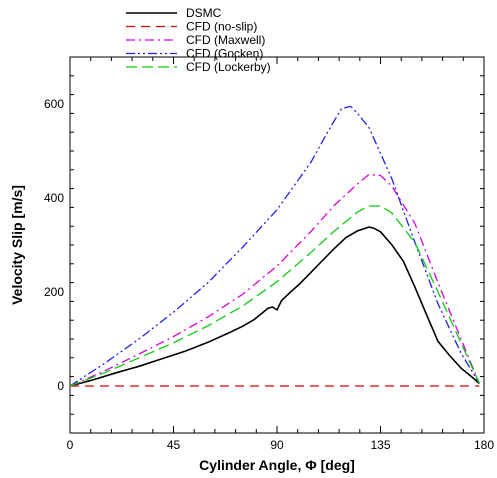 The width and height of the screenshot is (497, 478). I want to click on legend-label: CFD (Maxwell), so click(225, 40).